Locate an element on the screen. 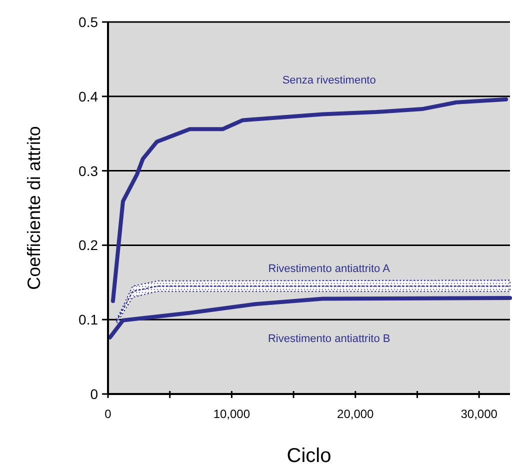 The width and height of the screenshot is (512, 476). y-tick-label: 0 is located at coordinates (94, 394).